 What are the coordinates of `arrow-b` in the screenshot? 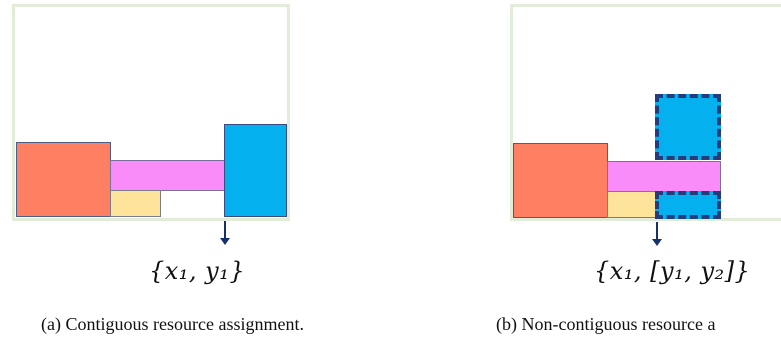 It's located at (657, 234).